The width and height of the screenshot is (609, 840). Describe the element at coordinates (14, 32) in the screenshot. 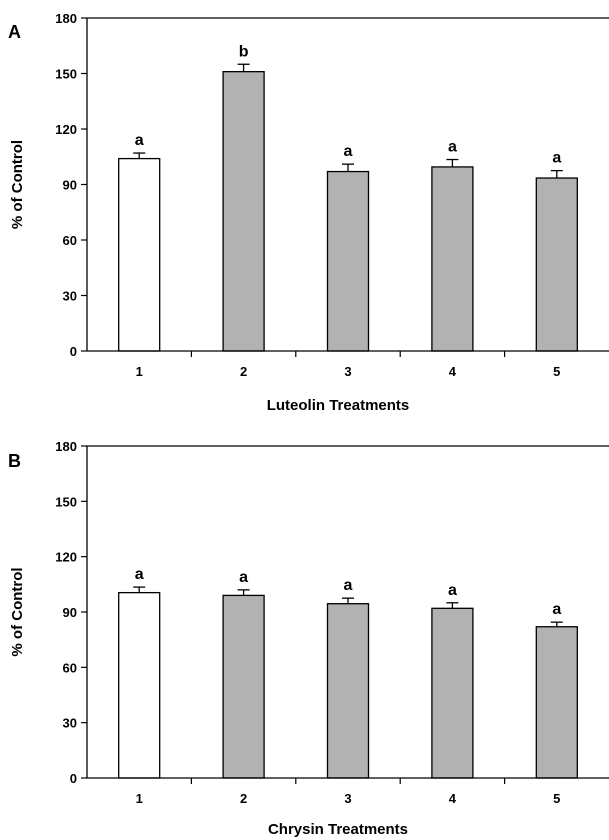

I see `panel-letter: A` at that location.